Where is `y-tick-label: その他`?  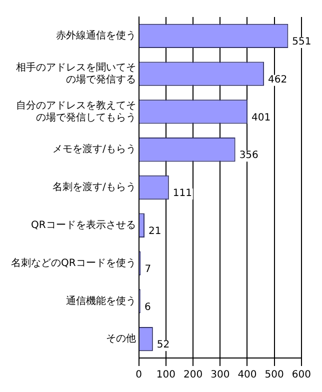 y-tick-label: その他 is located at coordinates (121, 338).